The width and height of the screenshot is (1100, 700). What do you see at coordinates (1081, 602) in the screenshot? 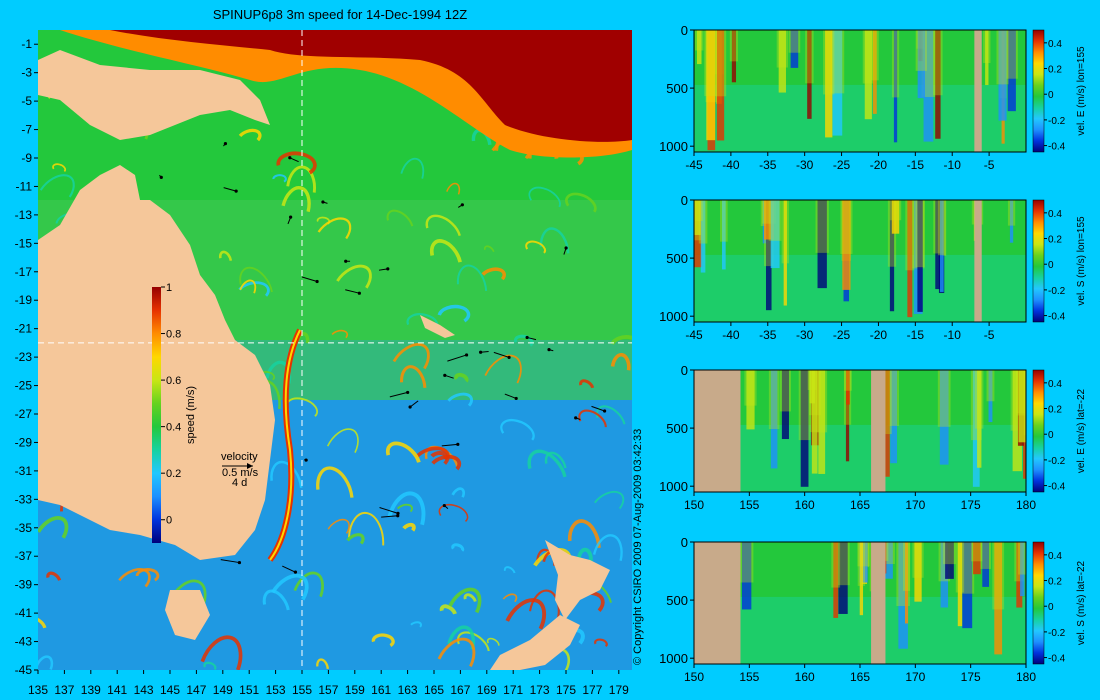
I see `section-colorbar-label: vel. S (m/s) lat=-22` at bounding box center [1081, 602].